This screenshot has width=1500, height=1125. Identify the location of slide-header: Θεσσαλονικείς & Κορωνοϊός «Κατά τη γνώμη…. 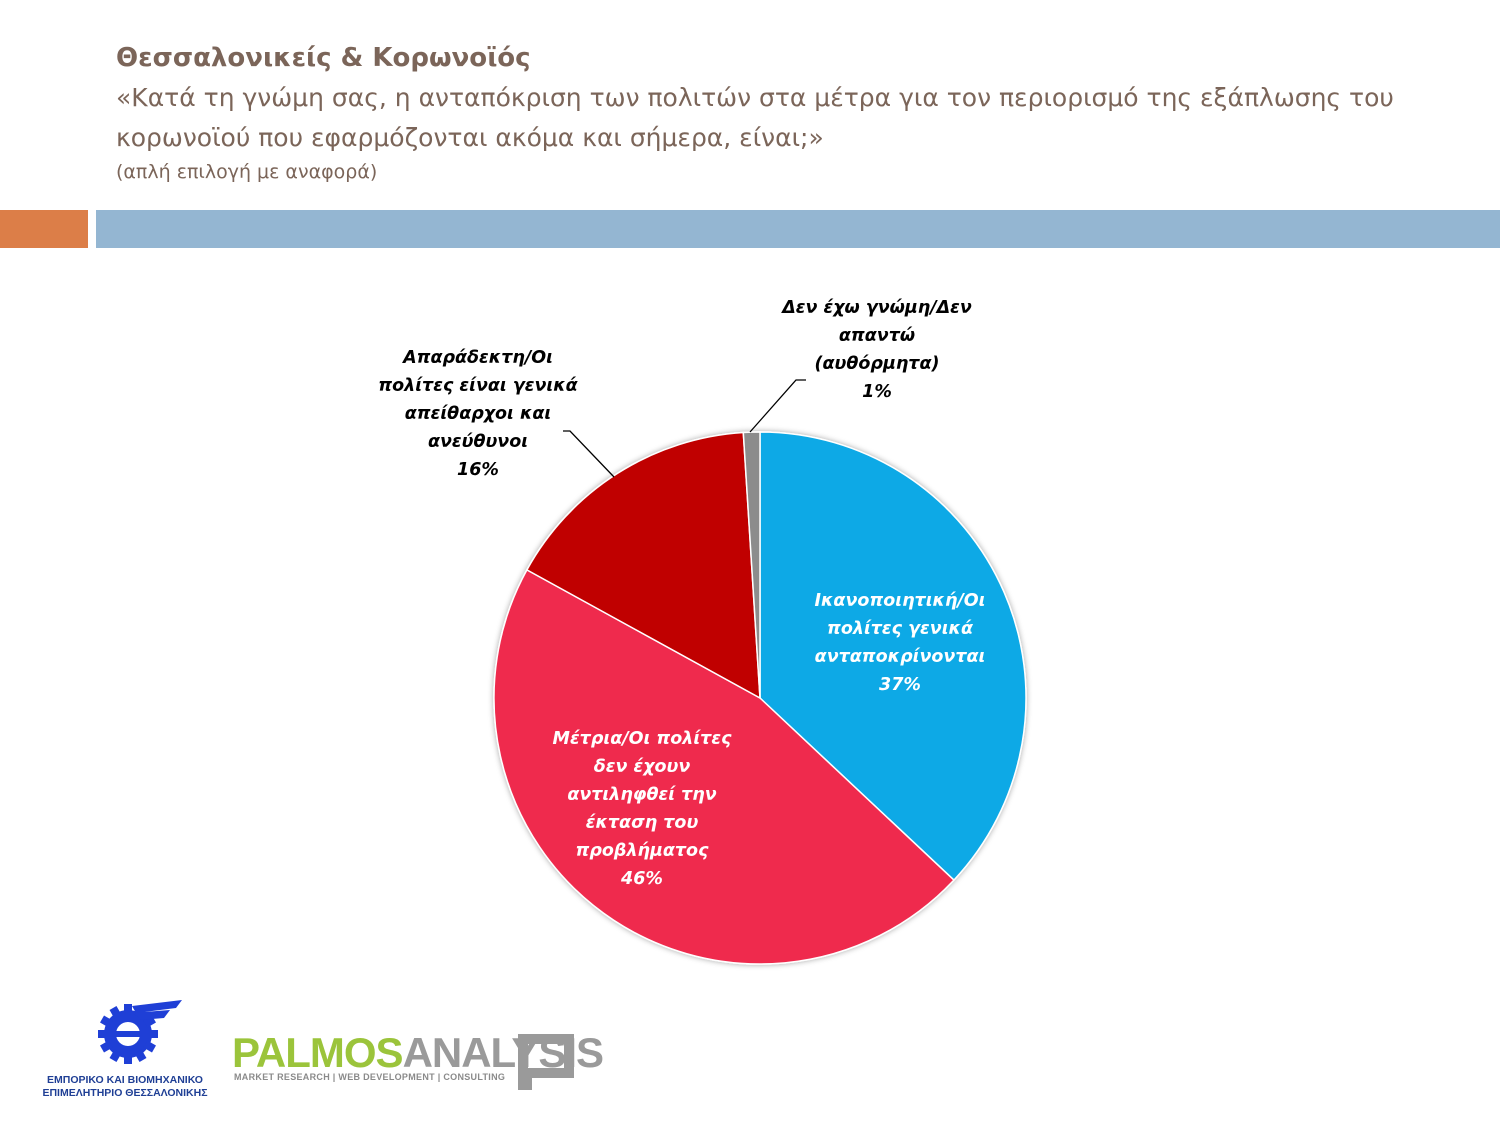
(781, 113).